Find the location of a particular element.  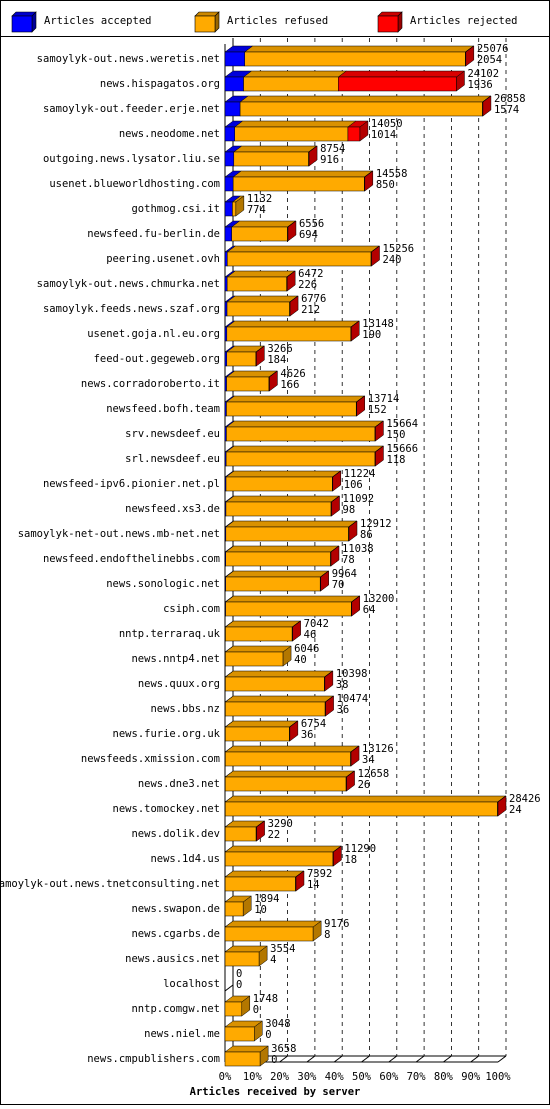

y-tick-label: newsfeed-ipv6.pionier.net.pl is located at coordinates (131, 484).